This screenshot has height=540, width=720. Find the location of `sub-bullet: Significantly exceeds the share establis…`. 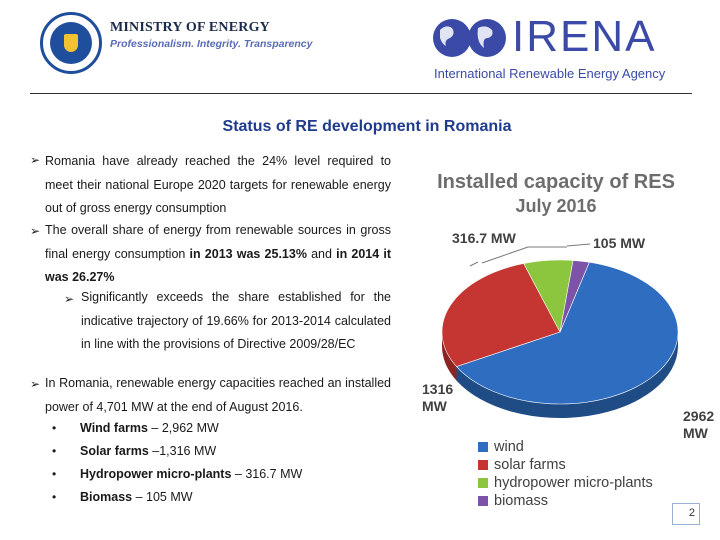

sub-bullet: Significantly exceeds the share establis… is located at coordinates (236, 320).